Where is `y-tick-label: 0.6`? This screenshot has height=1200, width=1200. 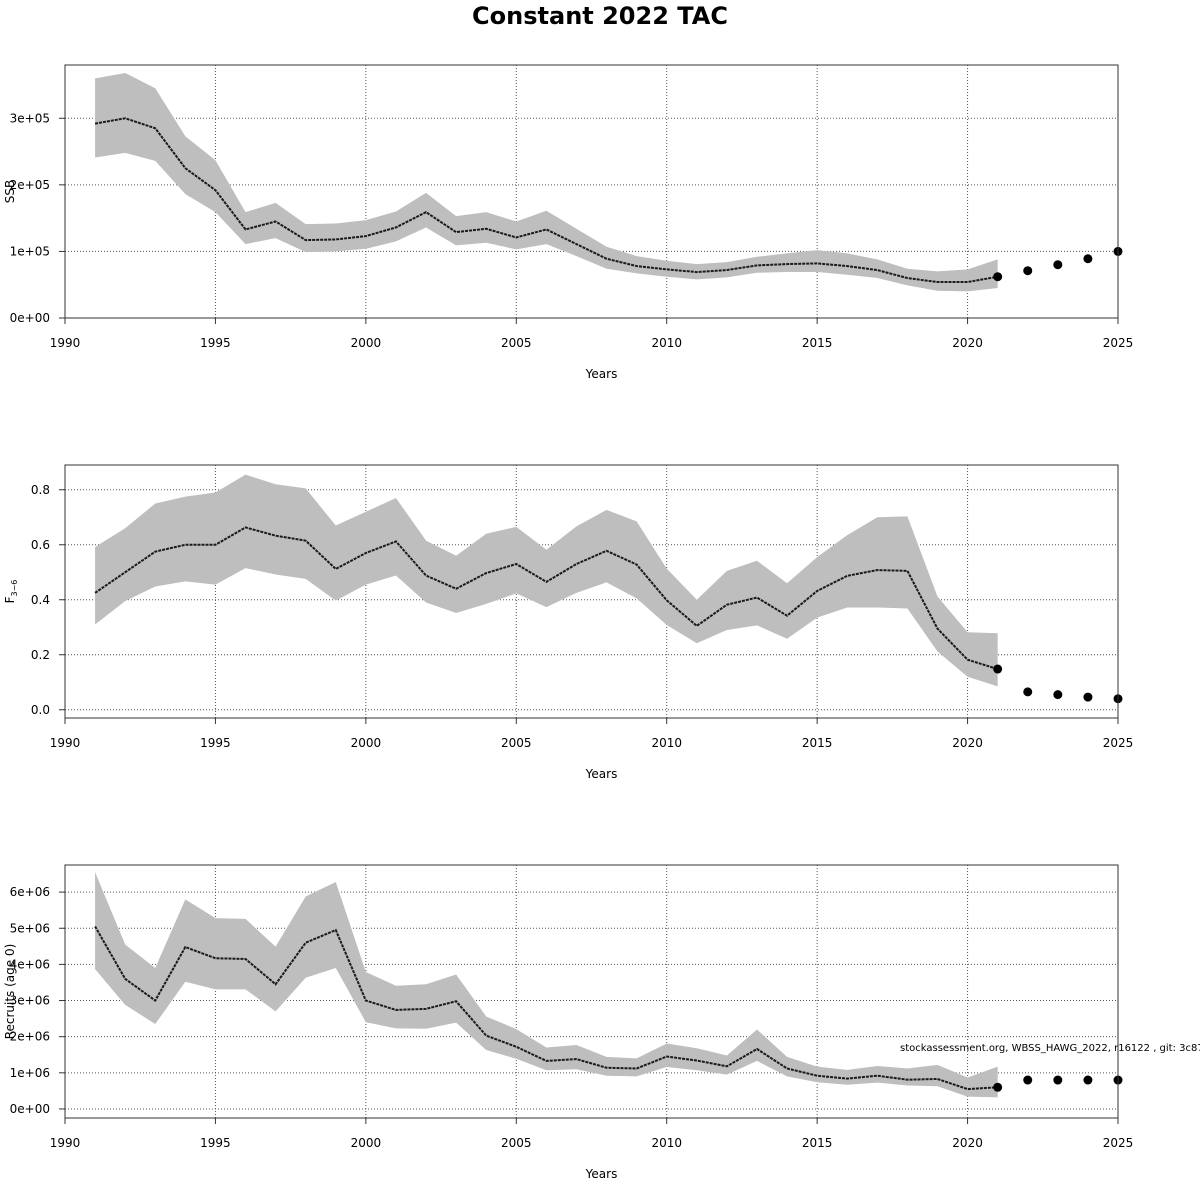 y-tick-label: 0.6 is located at coordinates (40, 545).